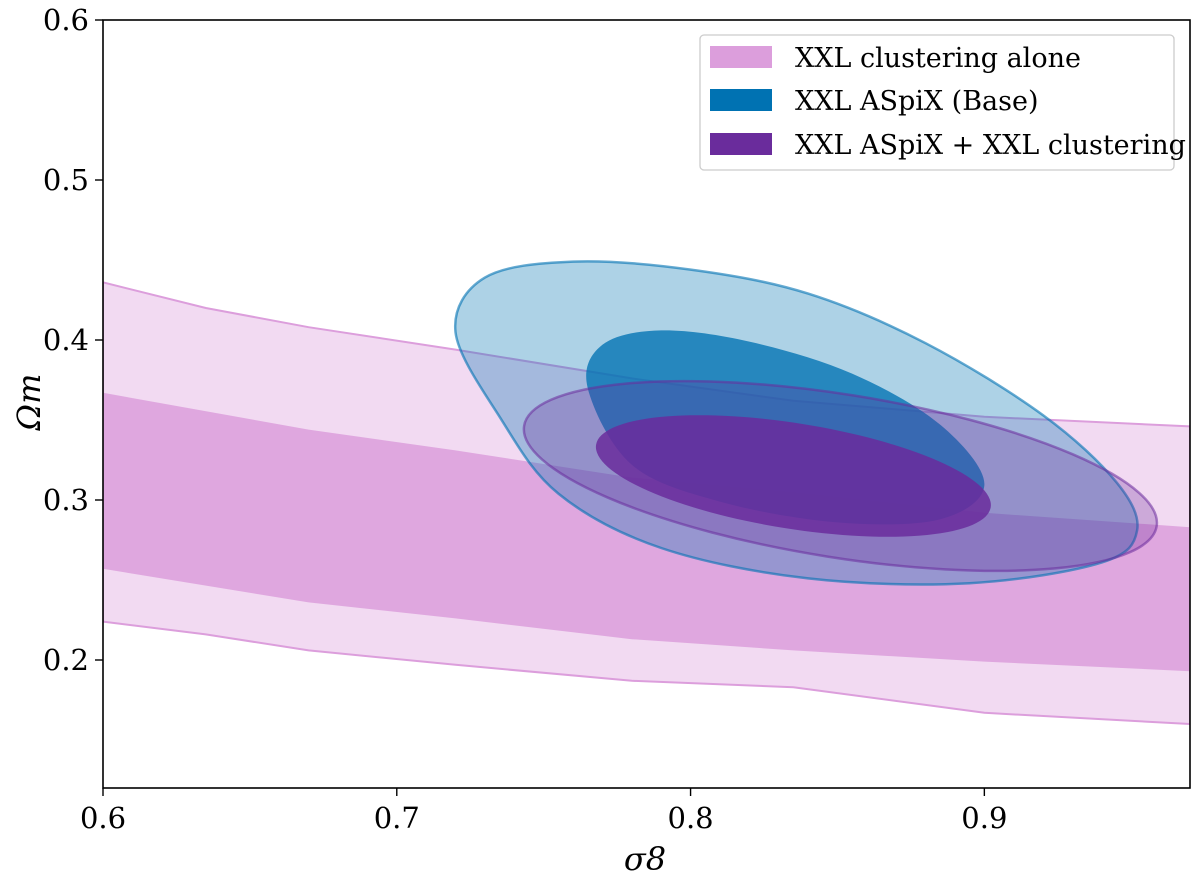 Image resolution: width=1200 pixels, height=881 pixels. What do you see at coordinates (66, 180) in the screenshot?
I see `y-tick-label: 0.5` at bounding box center [66, 180].